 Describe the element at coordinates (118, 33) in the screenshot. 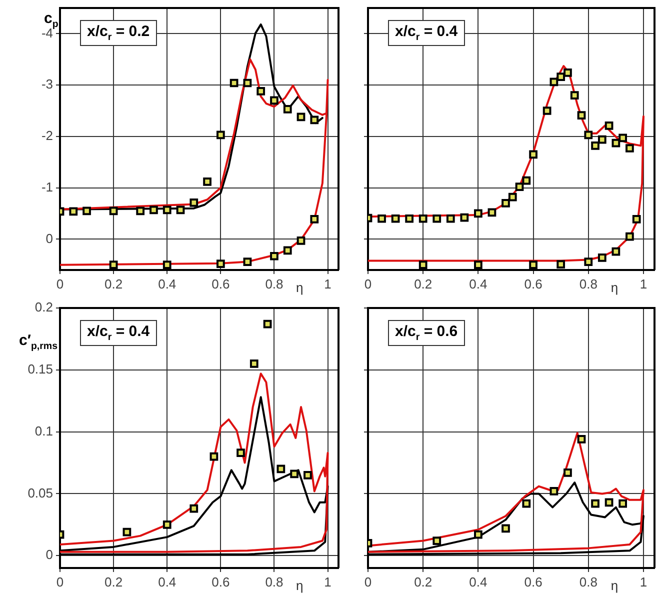

I see `annotation: x/c$_{r}$ = 0.2` at that location.